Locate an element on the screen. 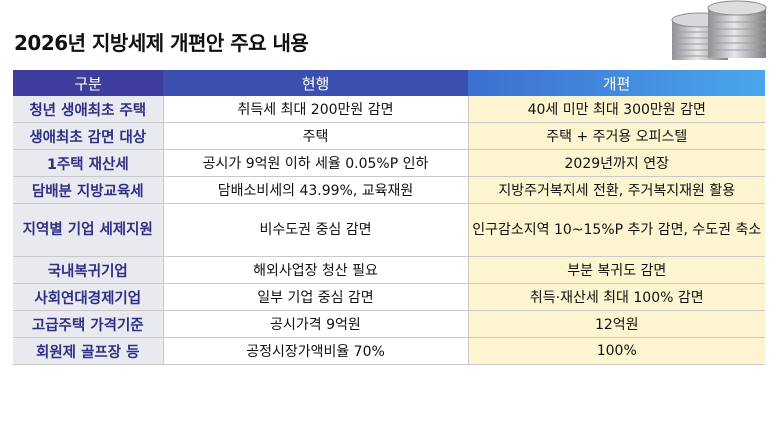  row-current: 공정시장가액비율 70% is located at coordinates (316, 351).